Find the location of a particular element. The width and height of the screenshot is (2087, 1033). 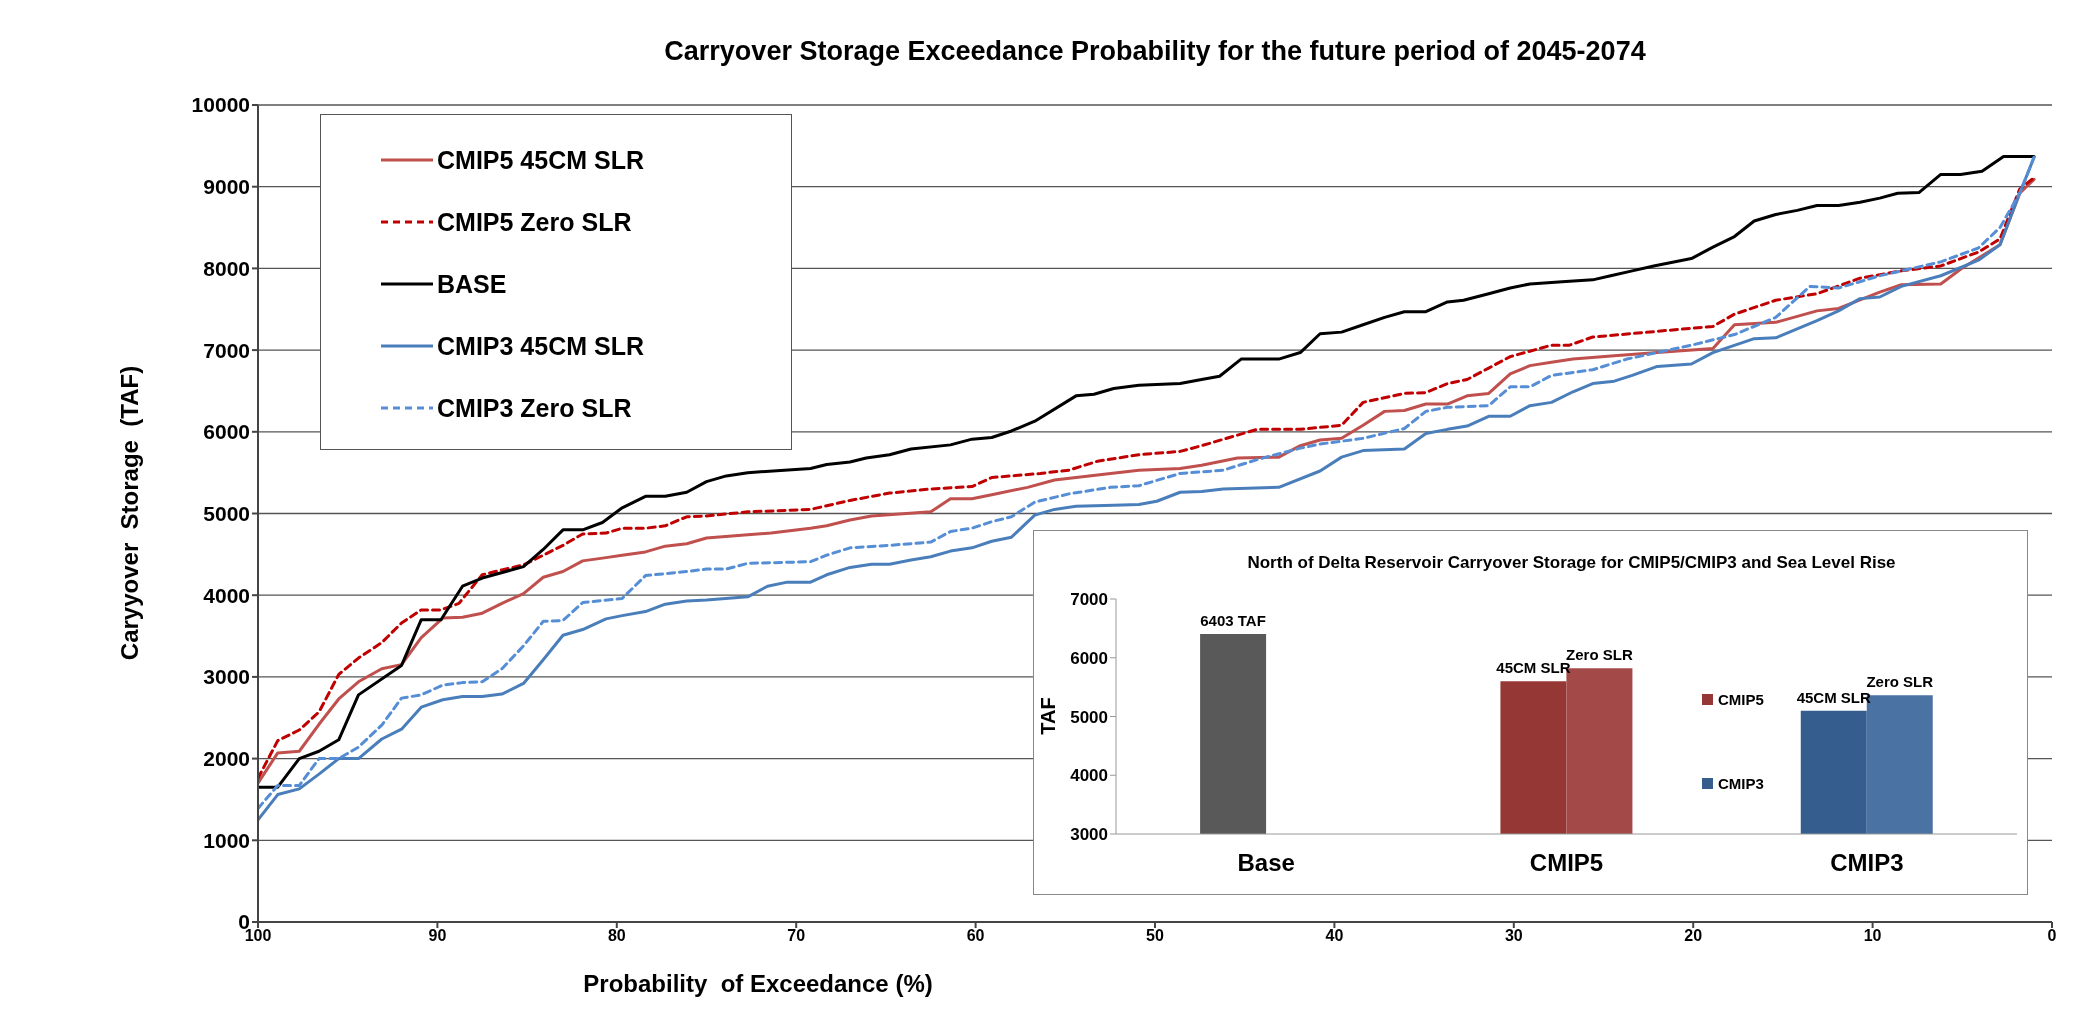

legend-label: CMIP5 45CM SLR is located at coordinates (540, 160).